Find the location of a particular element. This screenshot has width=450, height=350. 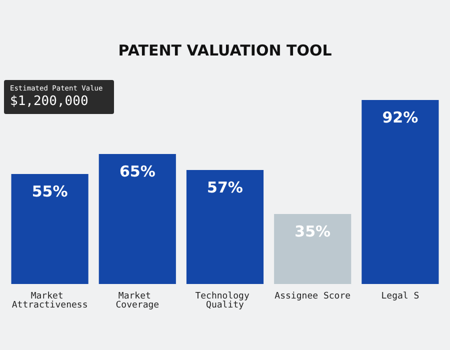

annotation: $1,200,000 is located at coordinates (49, 101).